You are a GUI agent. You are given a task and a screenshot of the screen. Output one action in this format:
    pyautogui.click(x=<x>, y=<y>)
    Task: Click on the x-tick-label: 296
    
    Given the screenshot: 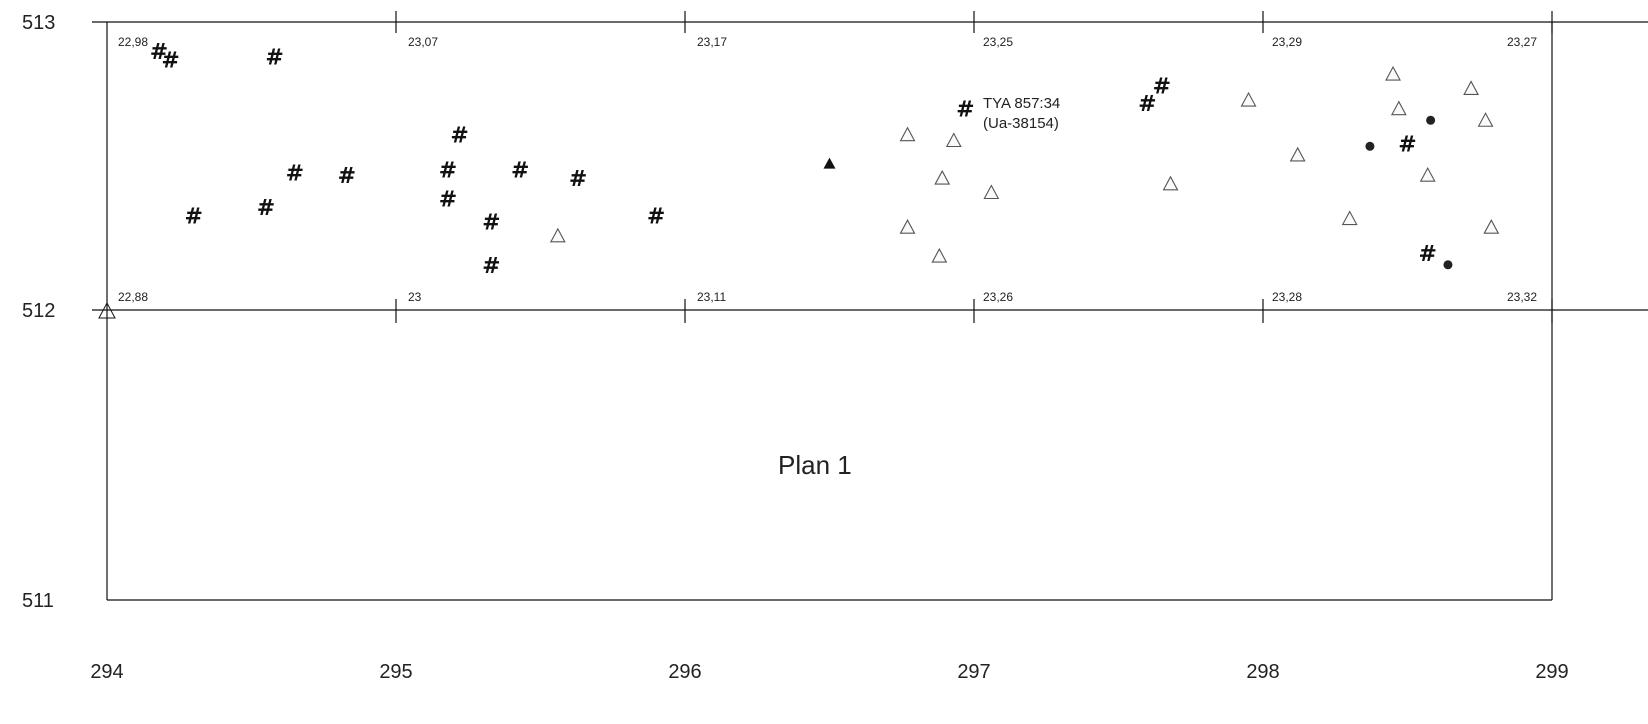 What is the action you would take?
    pyautogui.click(x=684, y=672)
    